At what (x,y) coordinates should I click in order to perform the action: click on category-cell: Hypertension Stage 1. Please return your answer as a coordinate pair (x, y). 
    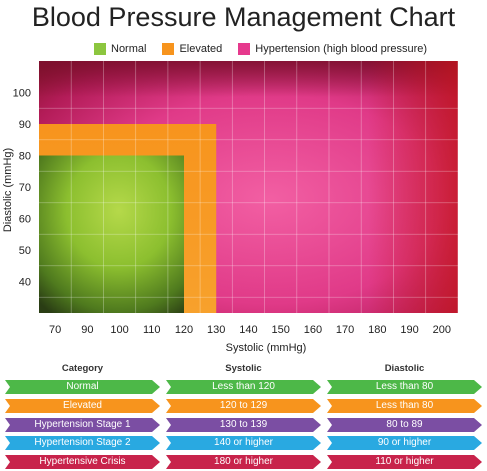
    Looking at the image, I should click on (82, 425).